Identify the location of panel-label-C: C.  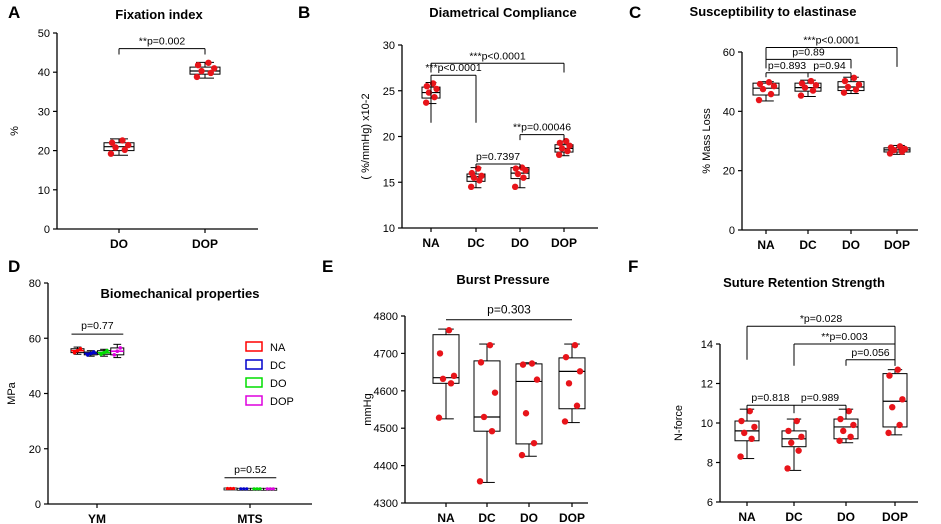
(635, 12).